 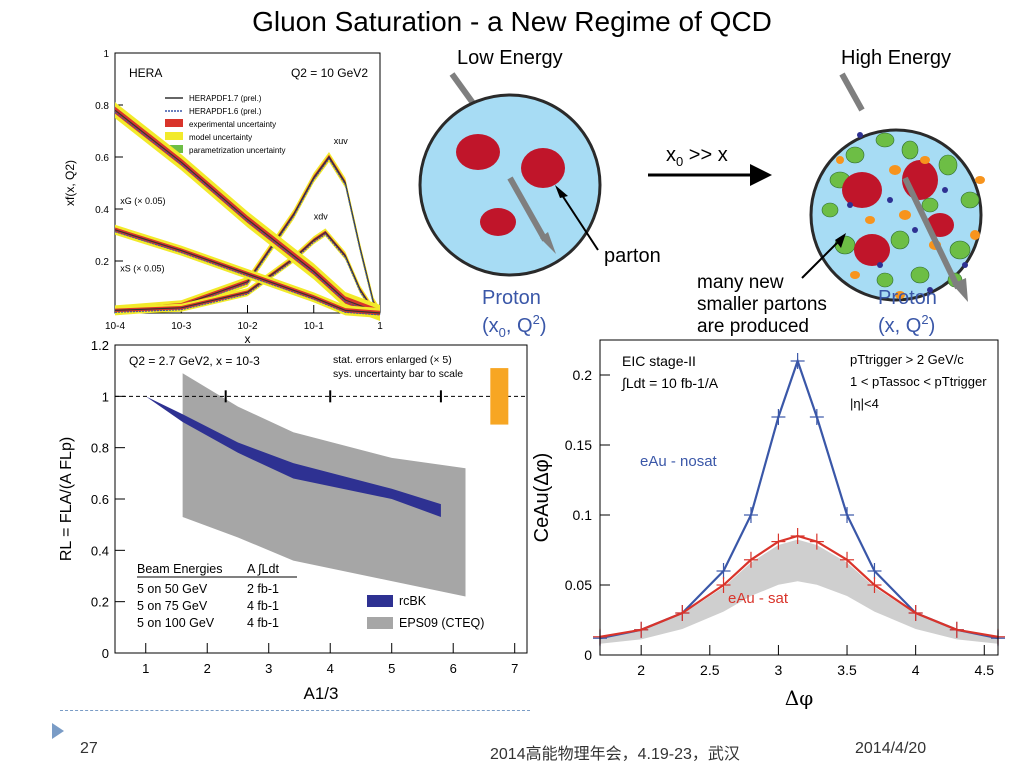 I want to click on x-tick-label: 4.5, so click(x=985, y=670).